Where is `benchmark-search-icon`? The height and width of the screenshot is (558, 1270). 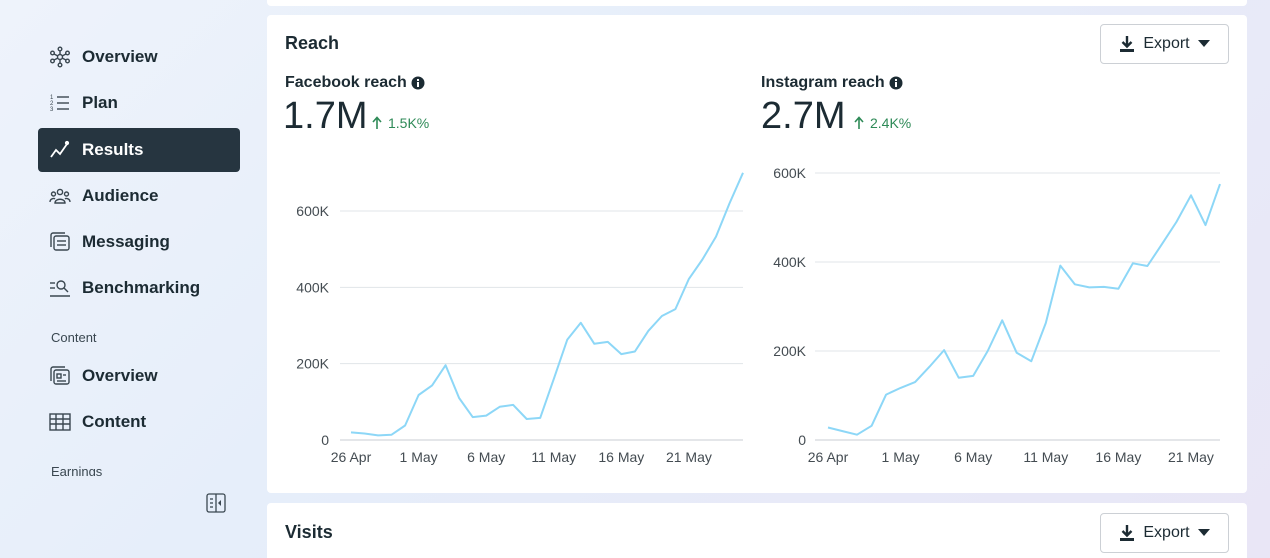 benchmark-search-icon is located at coordinates (60, 288).